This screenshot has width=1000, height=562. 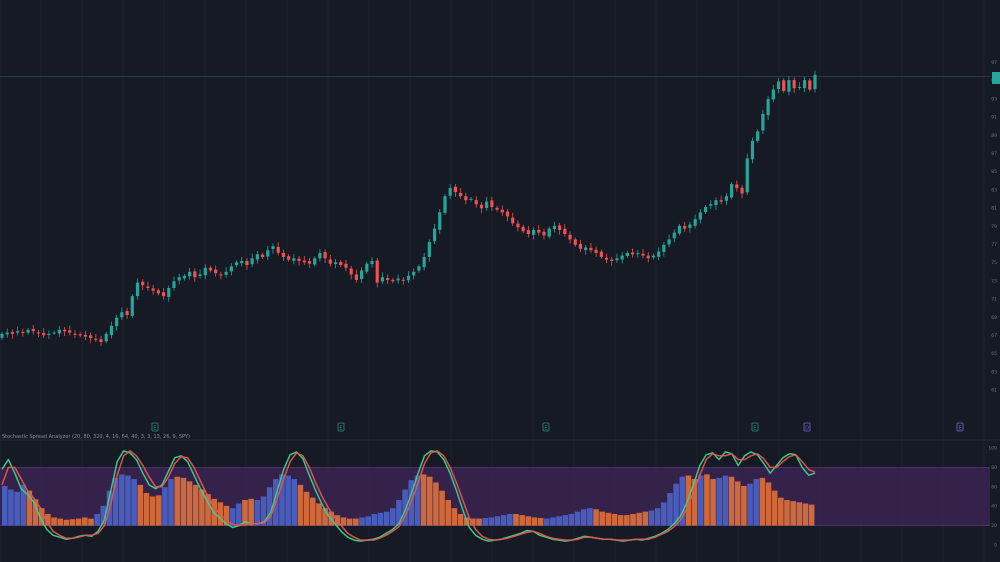 I want to click on event-marker-label: D, so click(x=807, y=429).